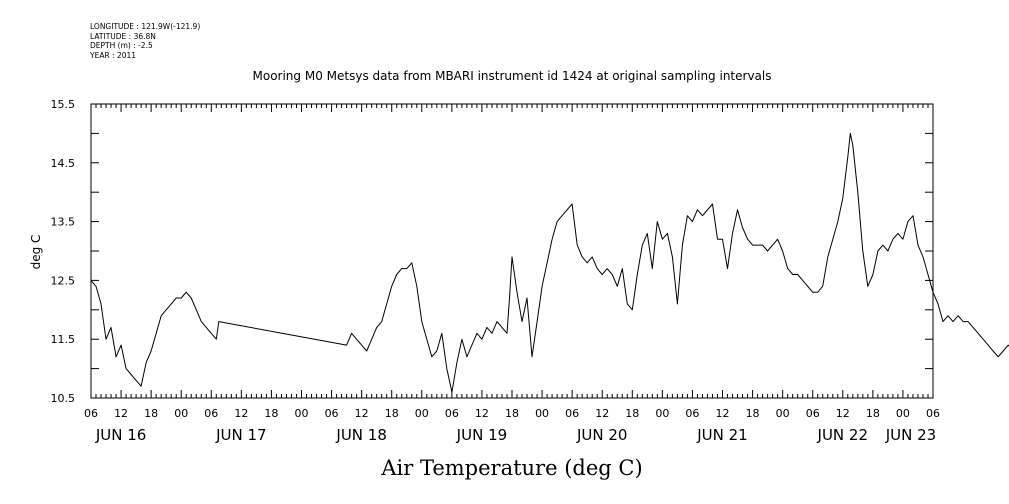 Image resolution: width=1009 pixels, height=504 pixels. I want to click on longitude-text: LONGITUDE : 121.9W(-121.9), so click(145, 26).